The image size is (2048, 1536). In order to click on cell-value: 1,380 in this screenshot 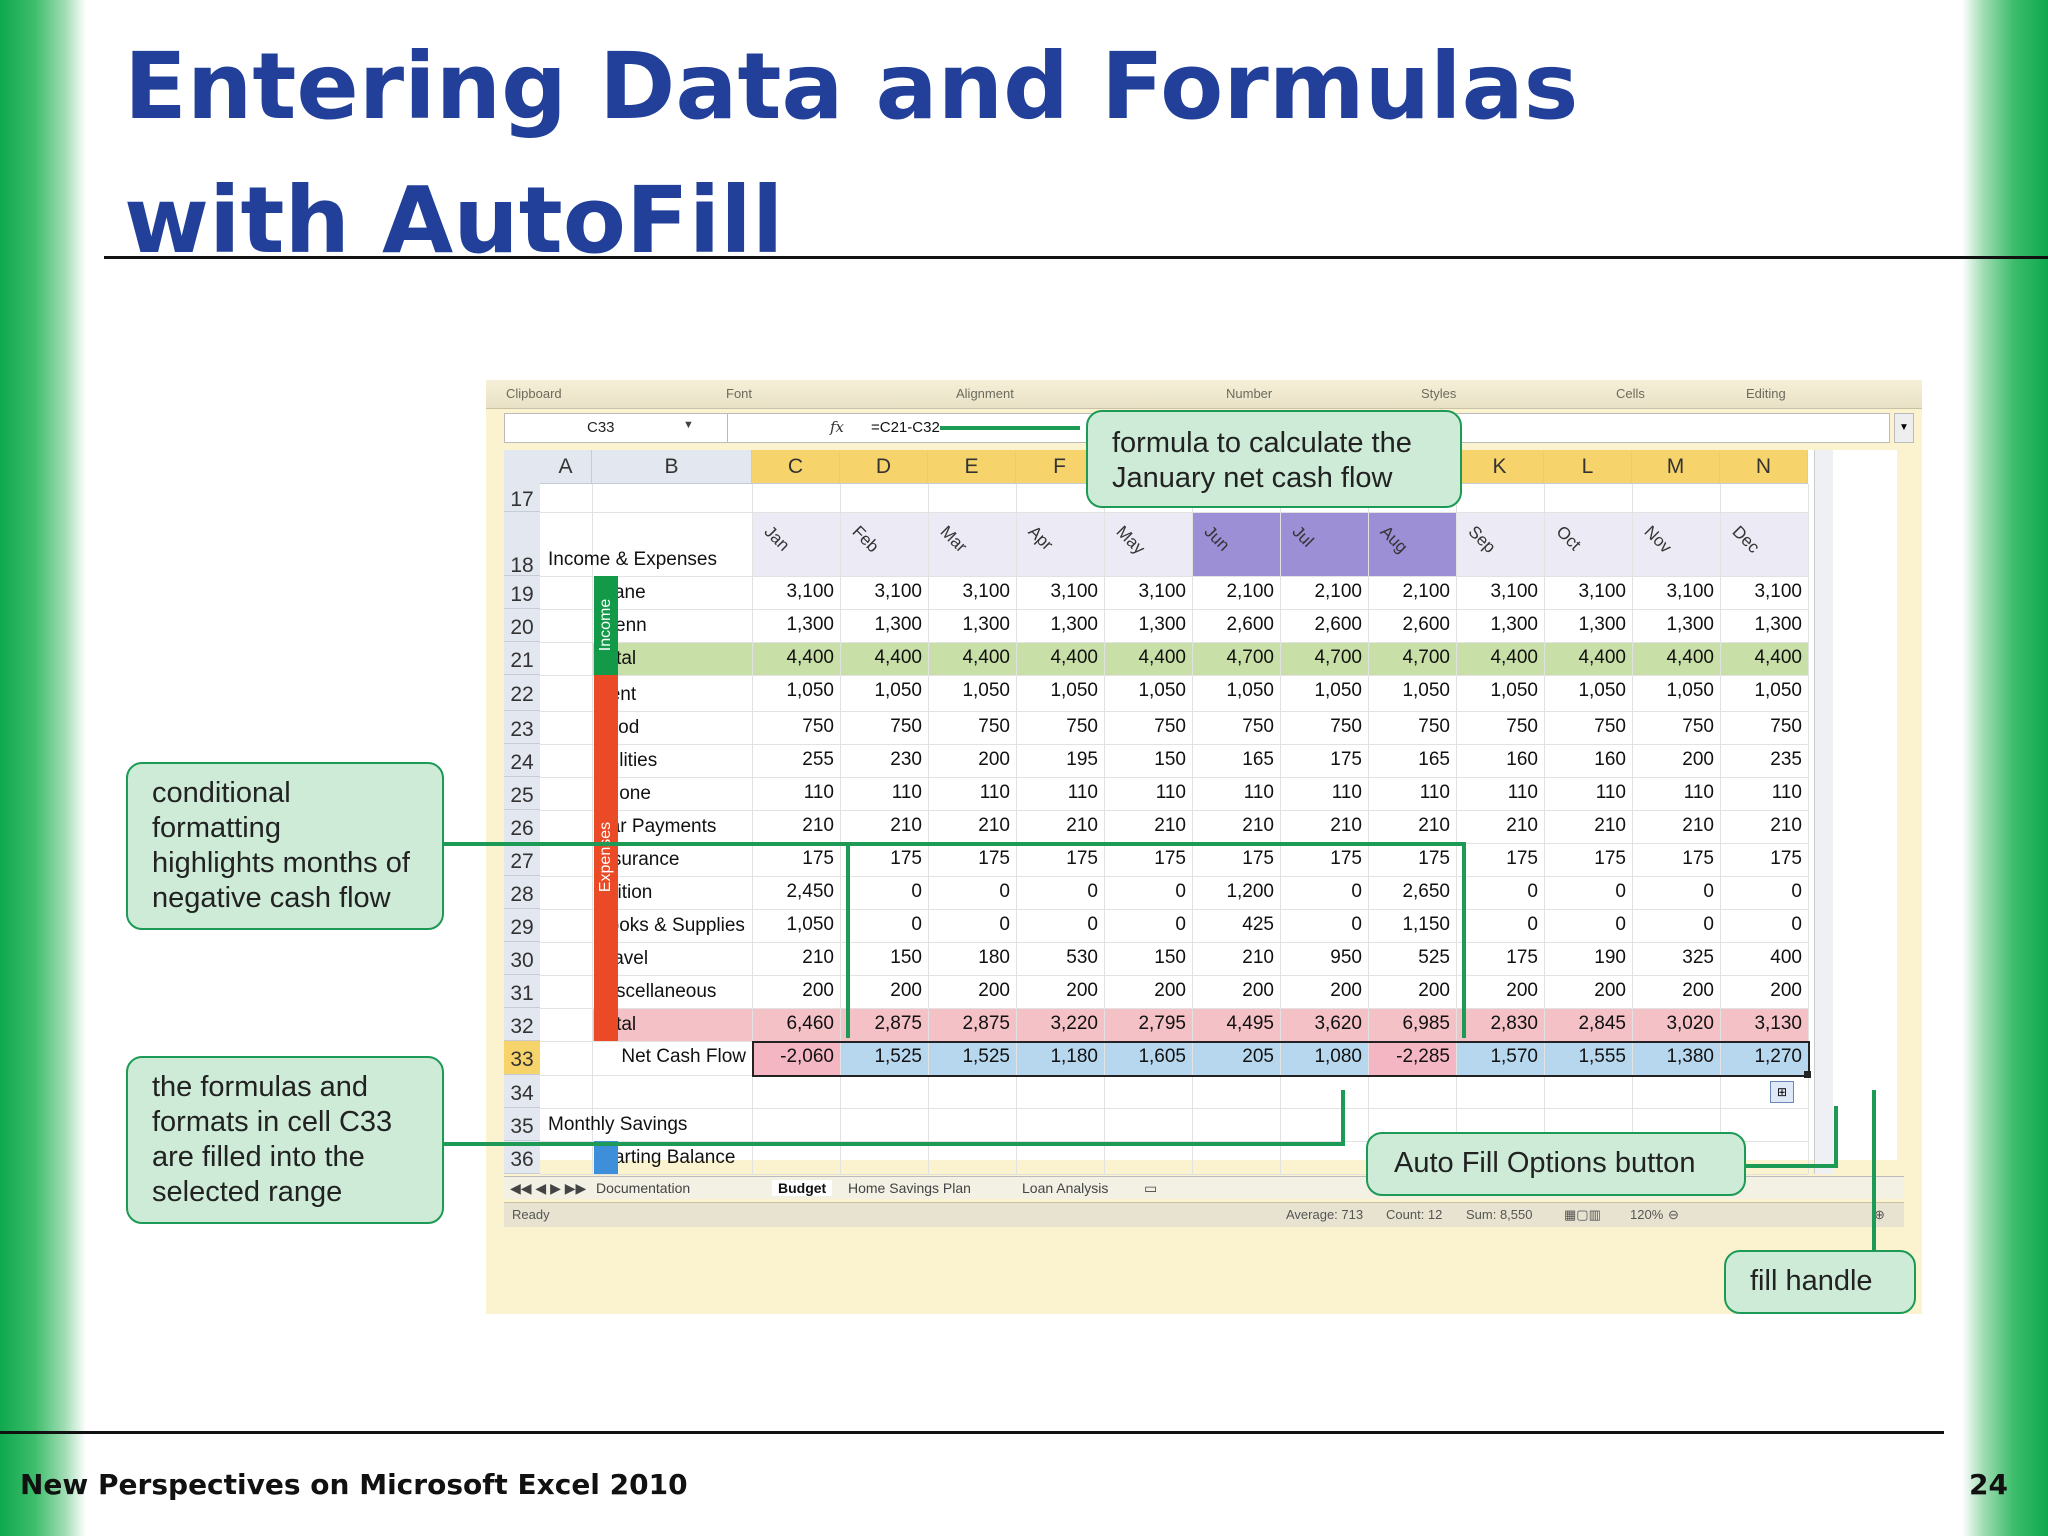, I will do `click(1690, 1056)`.